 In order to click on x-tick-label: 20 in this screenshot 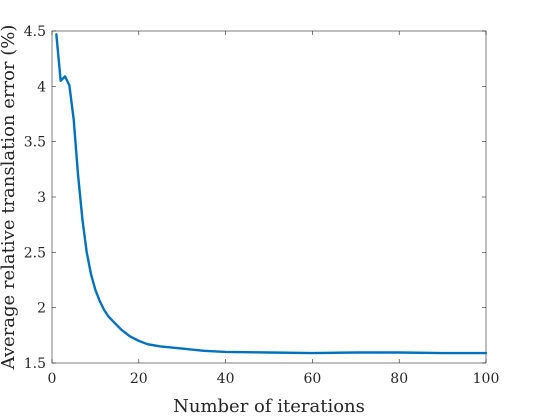, I will do `click(139, 379)`.